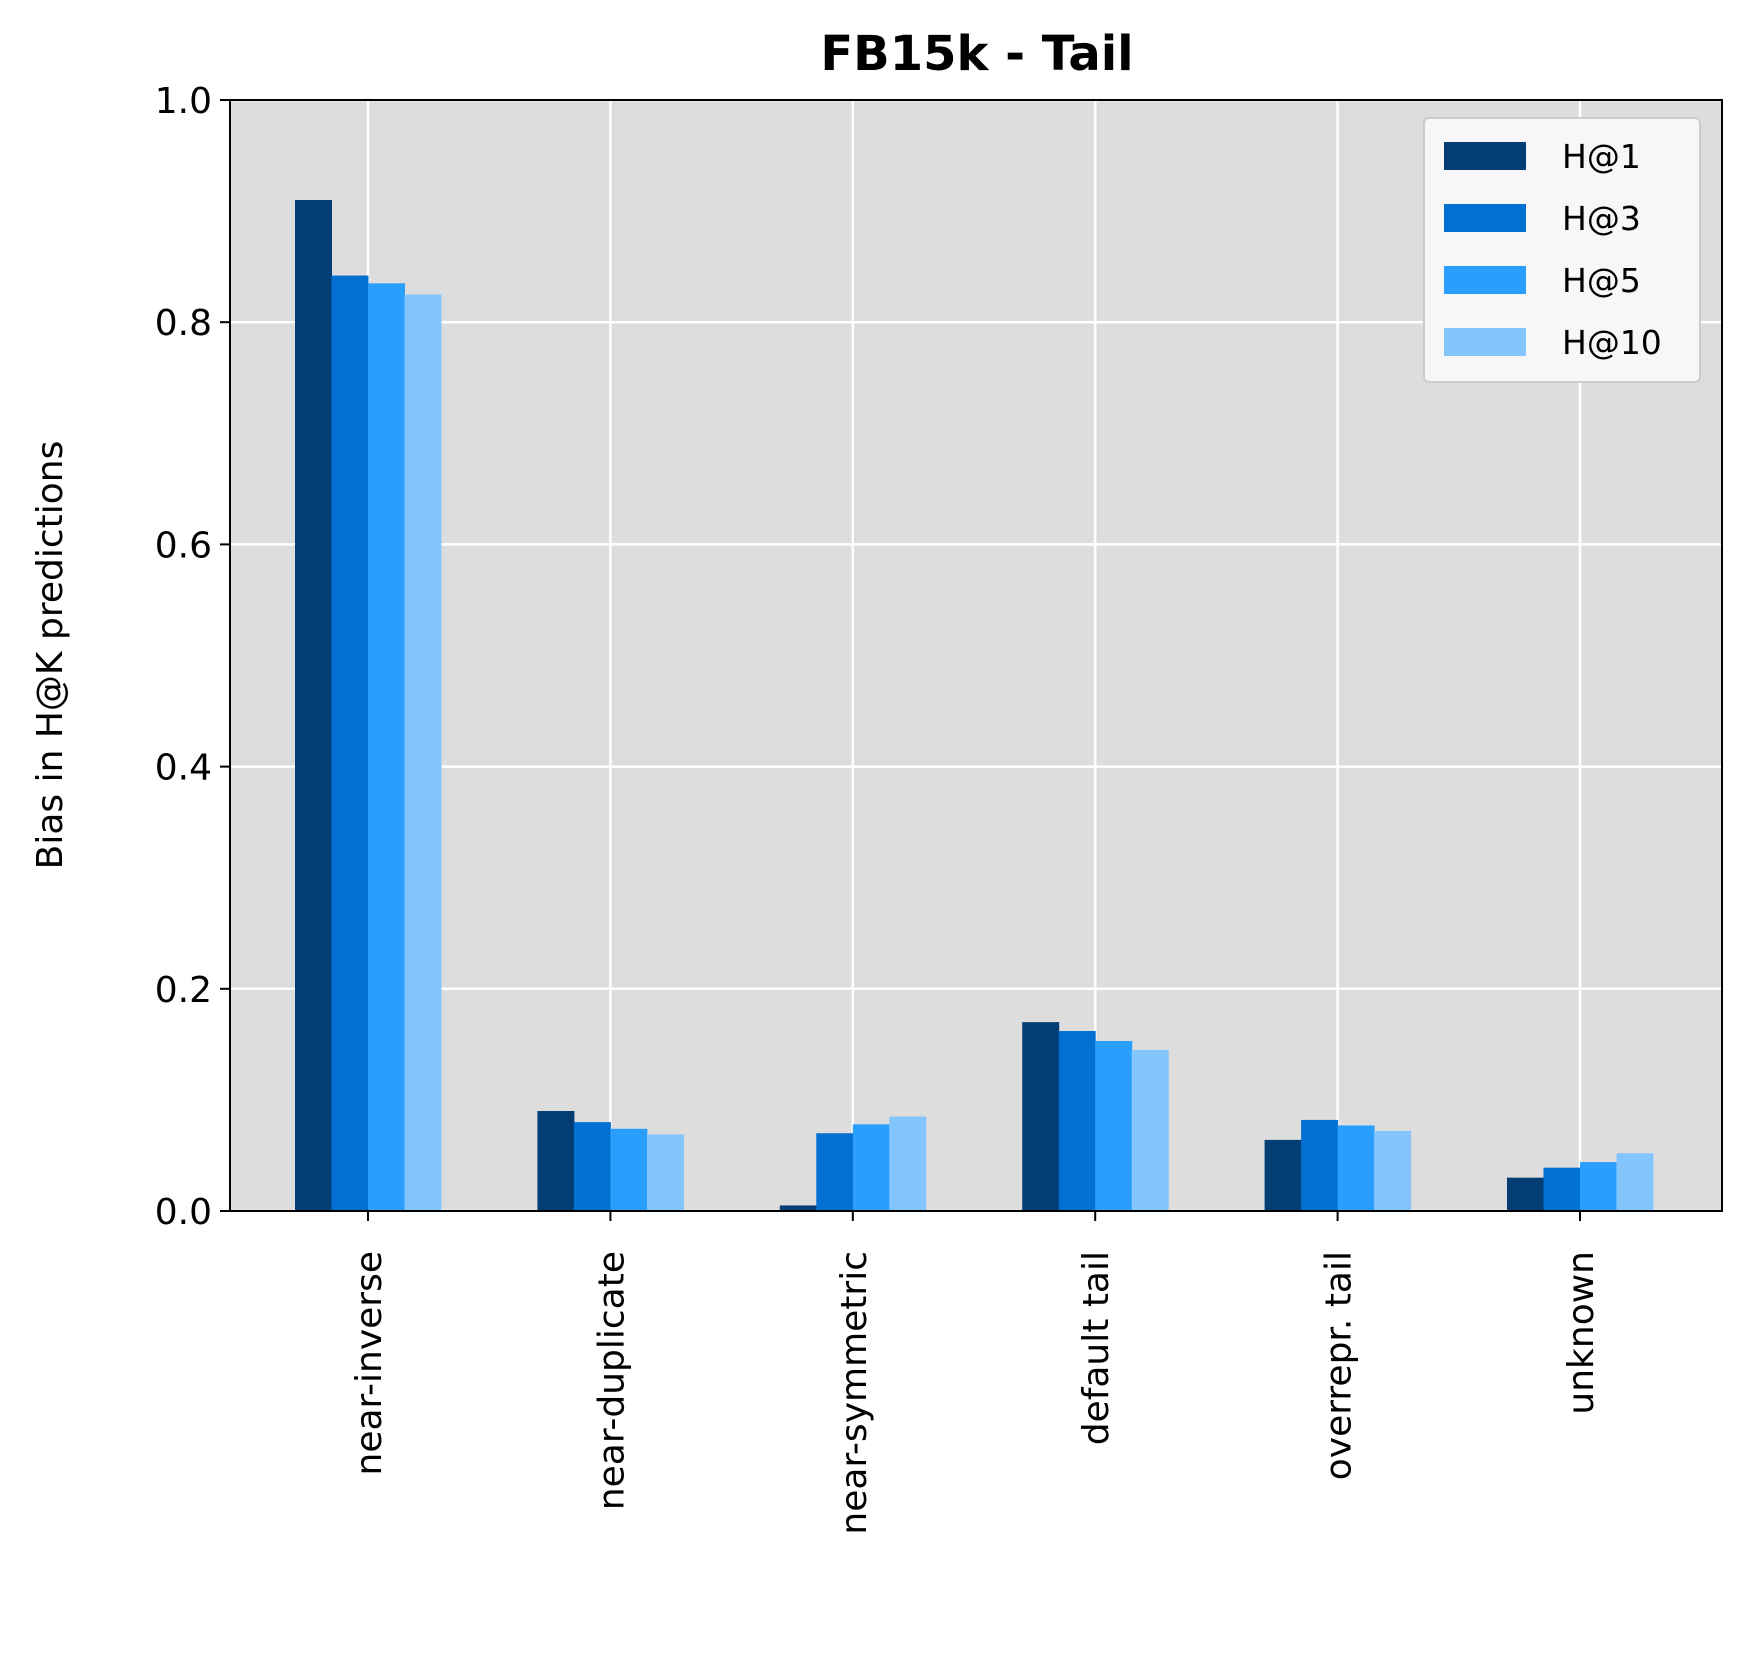 Image resolution: width=1746 pixels, height=1662 pixels. I want to click on legend: H@1 H@3 H@5 H@10, so click(1562, 250).